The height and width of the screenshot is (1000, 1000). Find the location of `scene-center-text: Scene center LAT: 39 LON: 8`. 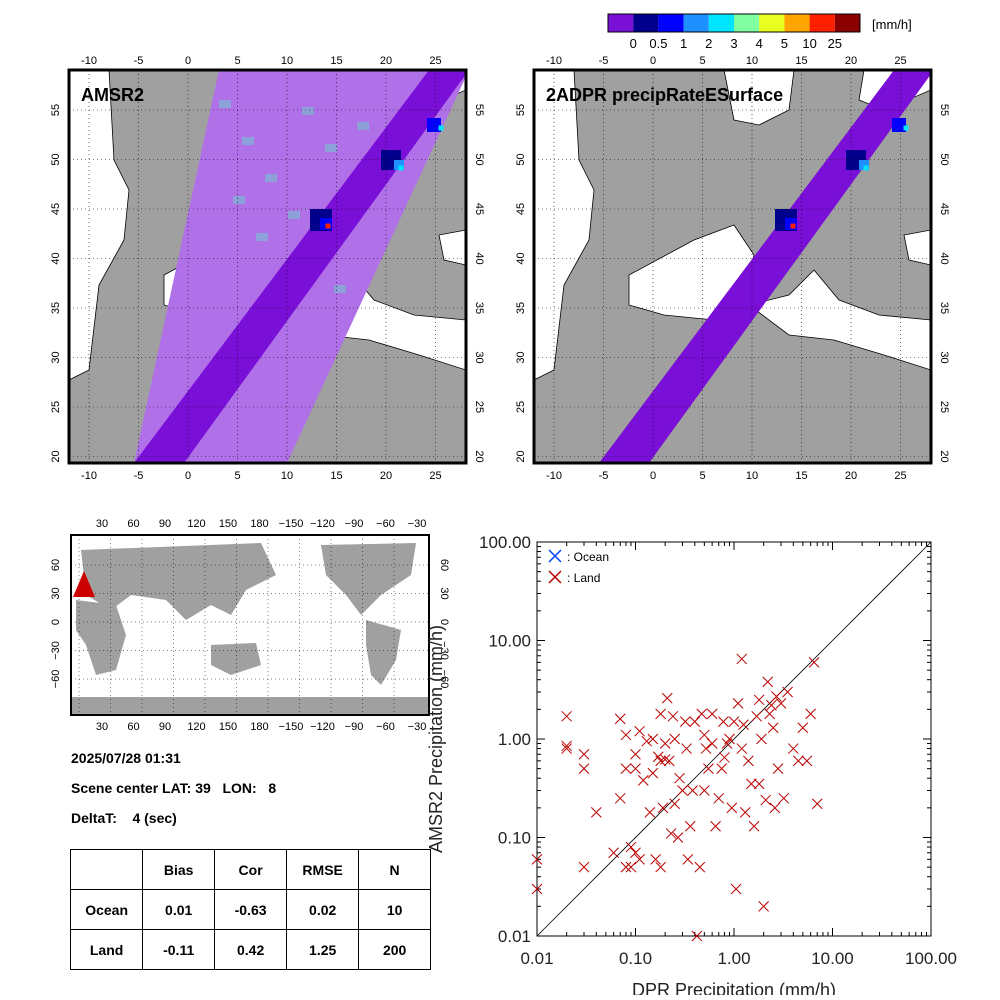

scene-center-text: Scene center LAT: 39 LON: 8 is located at coordinates (174, 788).